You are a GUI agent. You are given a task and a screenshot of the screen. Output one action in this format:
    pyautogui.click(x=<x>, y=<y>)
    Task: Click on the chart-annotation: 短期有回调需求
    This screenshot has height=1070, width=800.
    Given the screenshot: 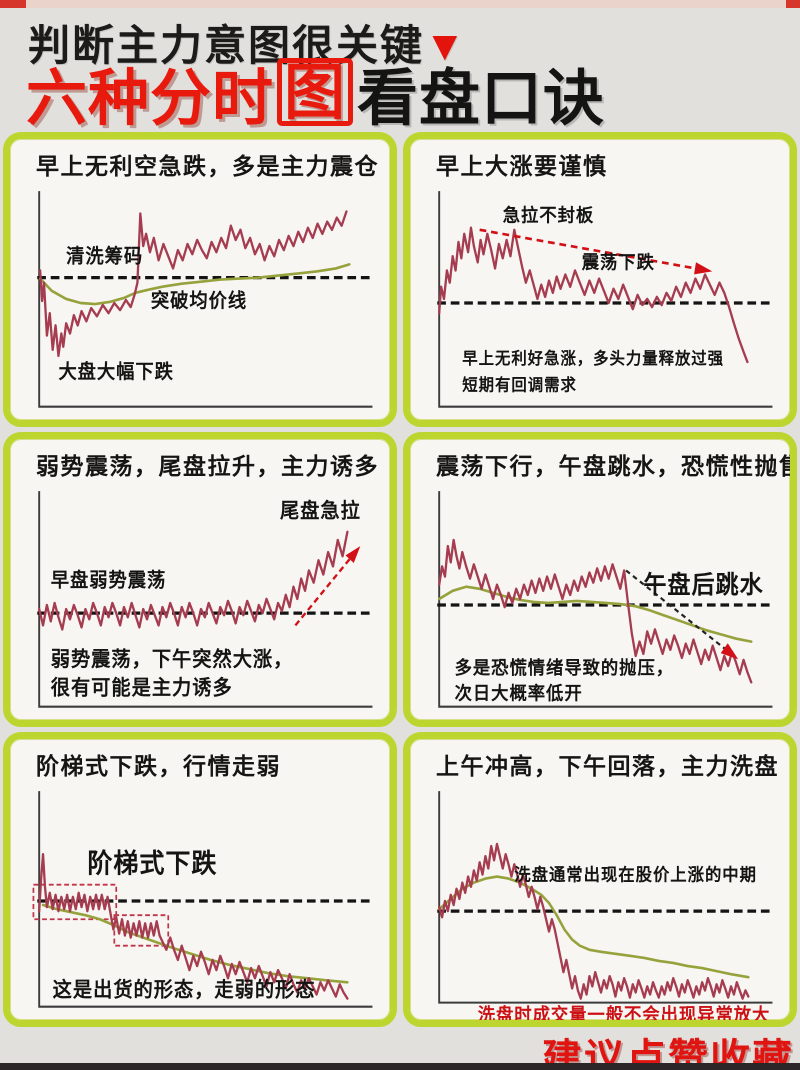 What is the action you would take?
    pyautogui.click(x=519, y=385)
    